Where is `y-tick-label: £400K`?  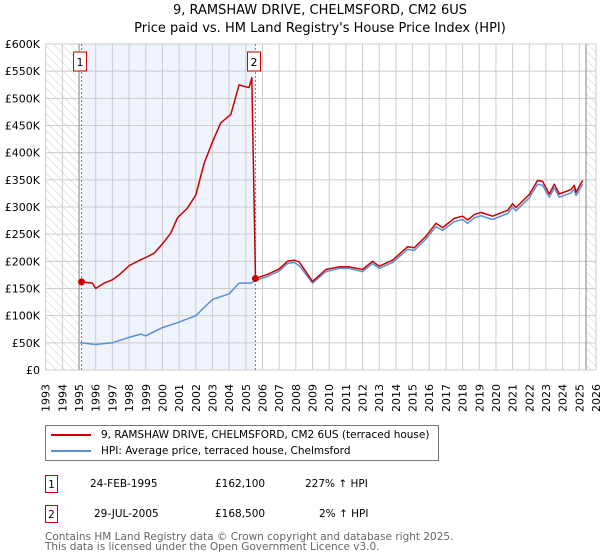
y-tick-label: £400K is located at coordinates (23, 153).